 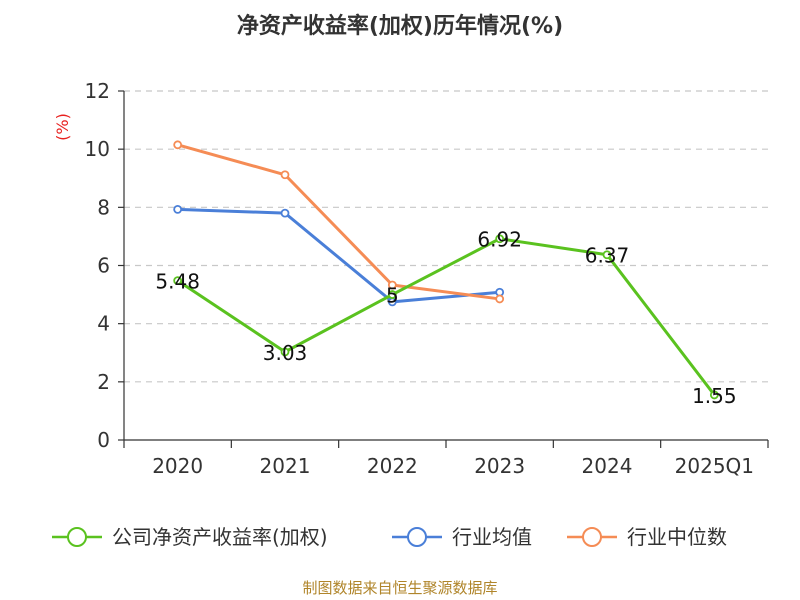 I want to click on data-label: 1.55, so click(x=714, y=396).